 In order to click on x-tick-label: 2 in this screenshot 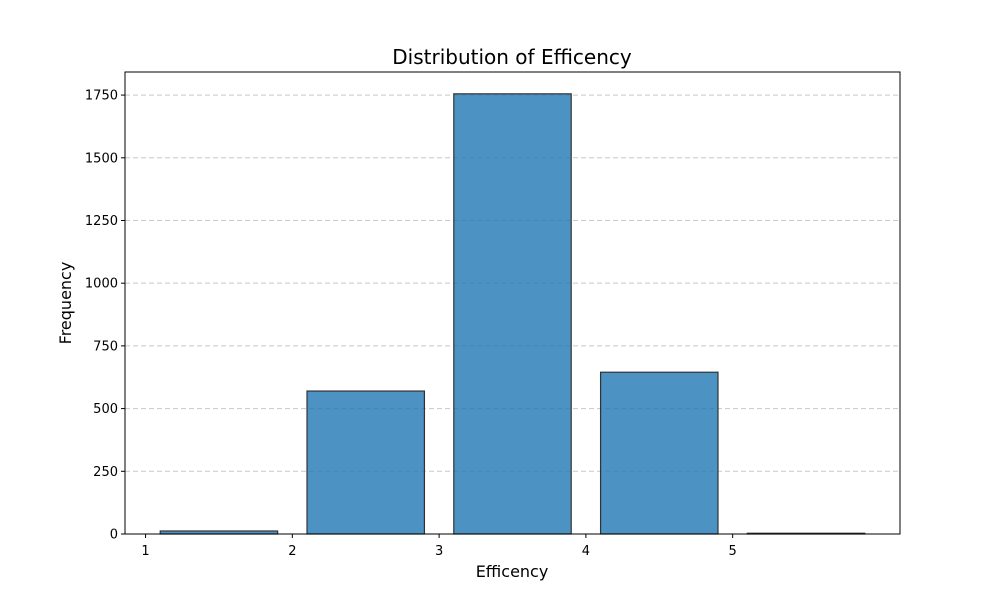, I will do `click(292, 551)`.